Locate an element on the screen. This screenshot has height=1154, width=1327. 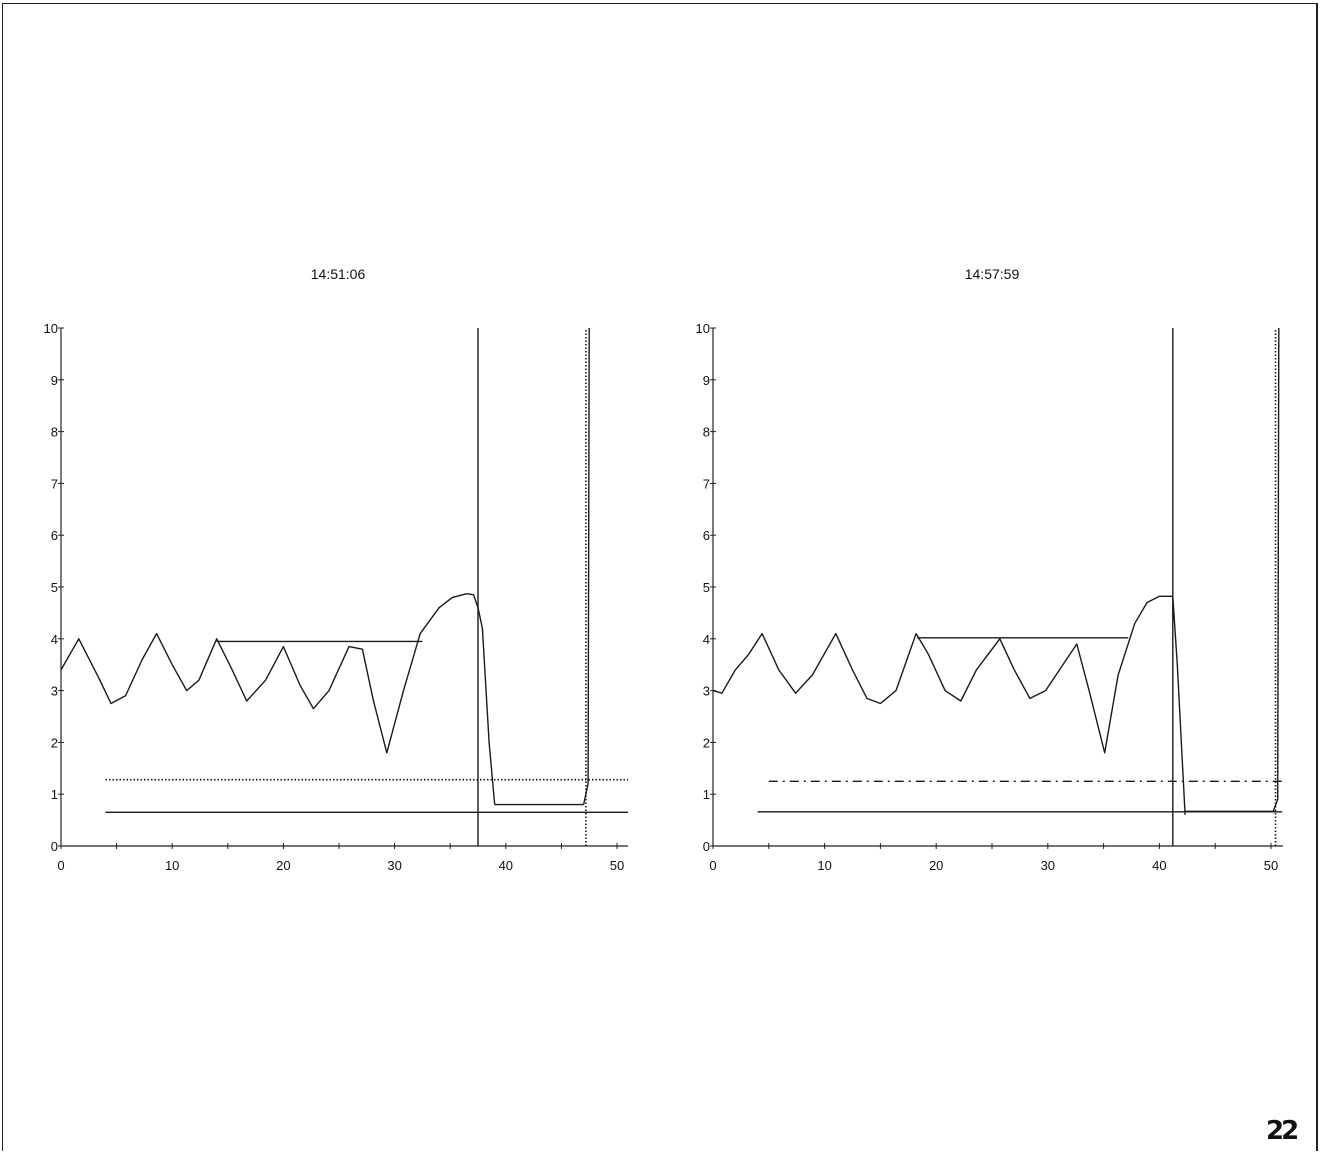
y-tick-label-2-3: 3 is located at coordinates (706, 691).